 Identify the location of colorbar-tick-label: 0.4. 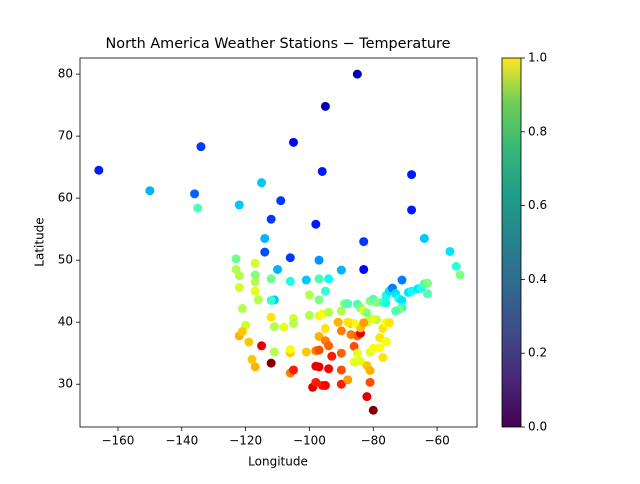
(537, 279).